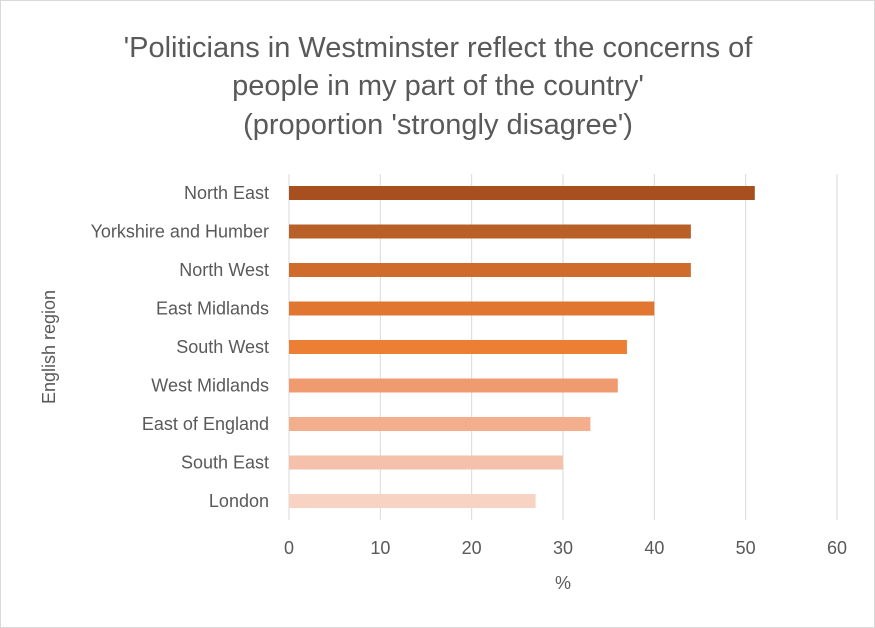 The width and height of the screenshot is (875, 628). What do you see at coordinates (239, 501) in the screenshot?
I see `category-label: London` at bounding box center [239, 501].